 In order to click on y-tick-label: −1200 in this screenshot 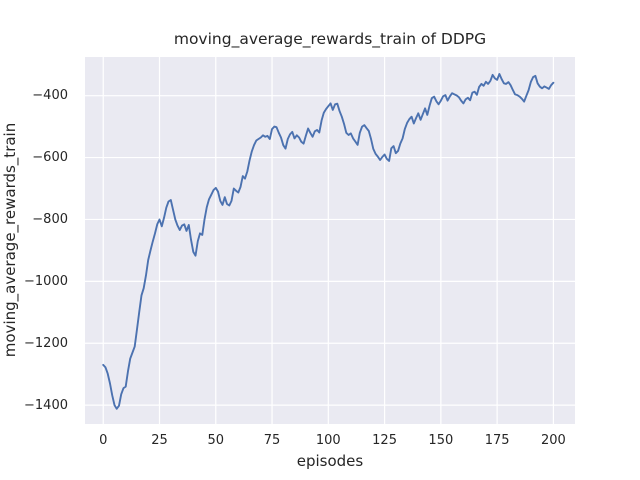, I will do `click(46, 343)`.